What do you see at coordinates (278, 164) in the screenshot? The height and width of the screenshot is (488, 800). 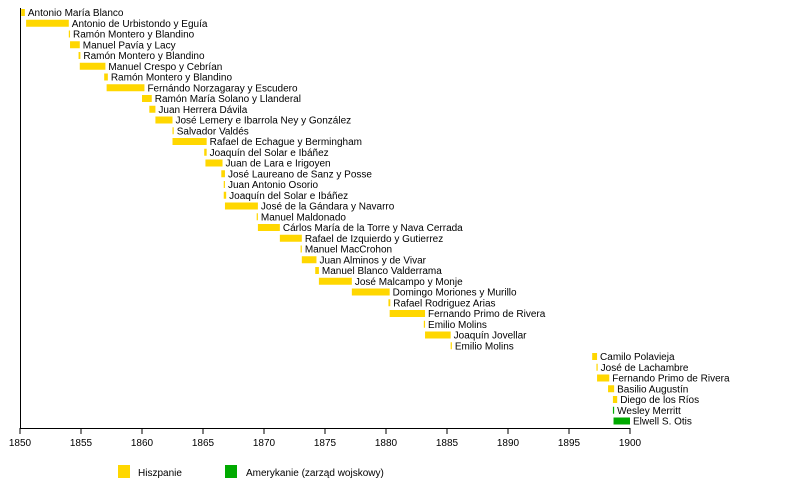 I see `governor-label: Juan de Lara e Irigoyen` at bounding box center [278, 164].